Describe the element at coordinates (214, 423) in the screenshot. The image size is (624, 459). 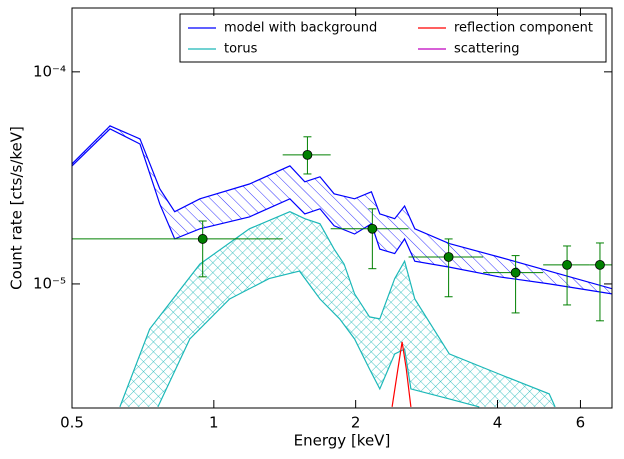
I see `x-tick-label: 1` at that location.